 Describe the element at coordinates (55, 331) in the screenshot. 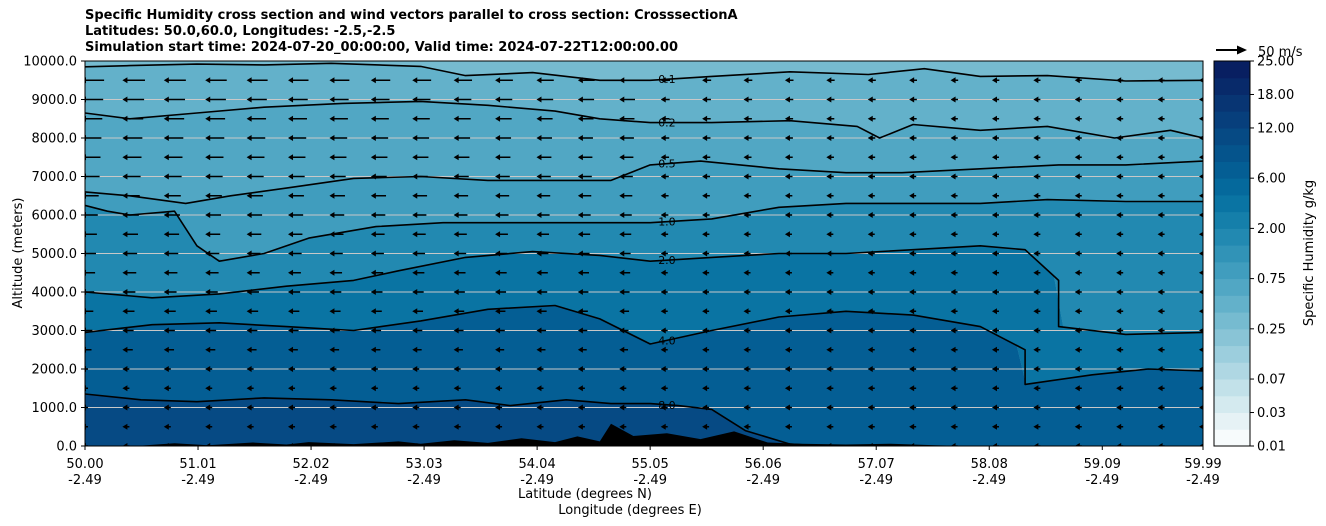

I see `y-tick-label: 3000.0` at that location.